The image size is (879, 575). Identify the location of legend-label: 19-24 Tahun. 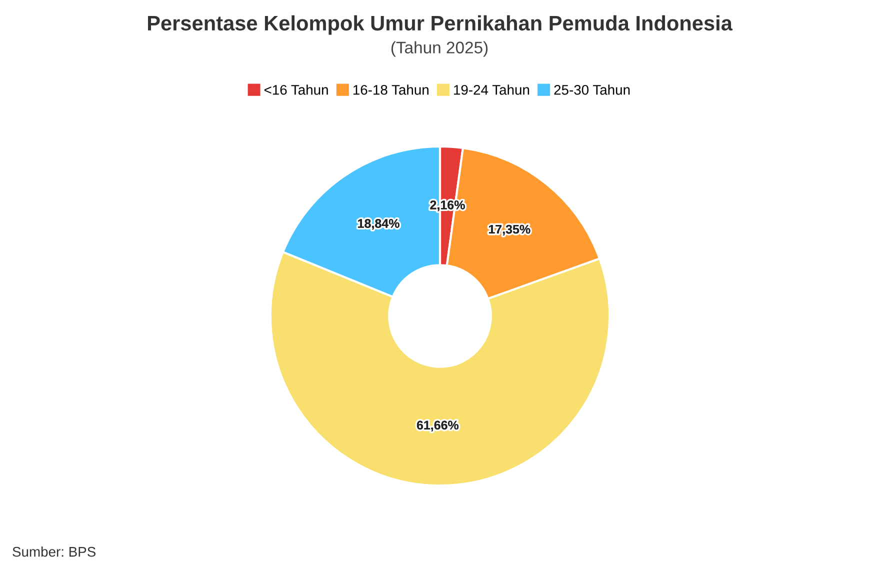
(492, 89).